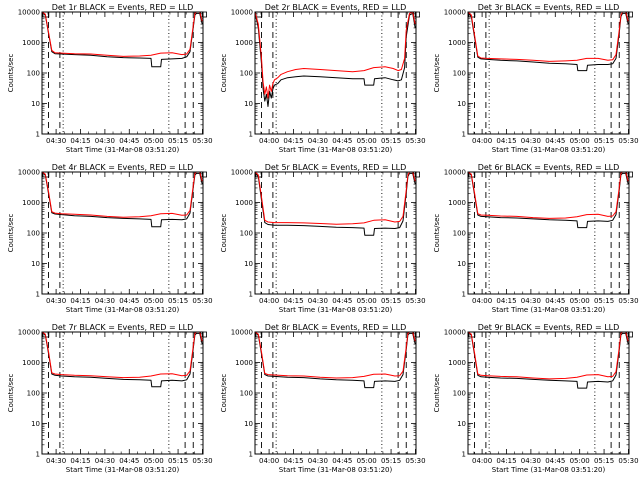  Describe the element at coordinates (549, 327) in the screenshot. I see `panel-title: Det 9r BLACK = Events, RED = LLD` at that location.